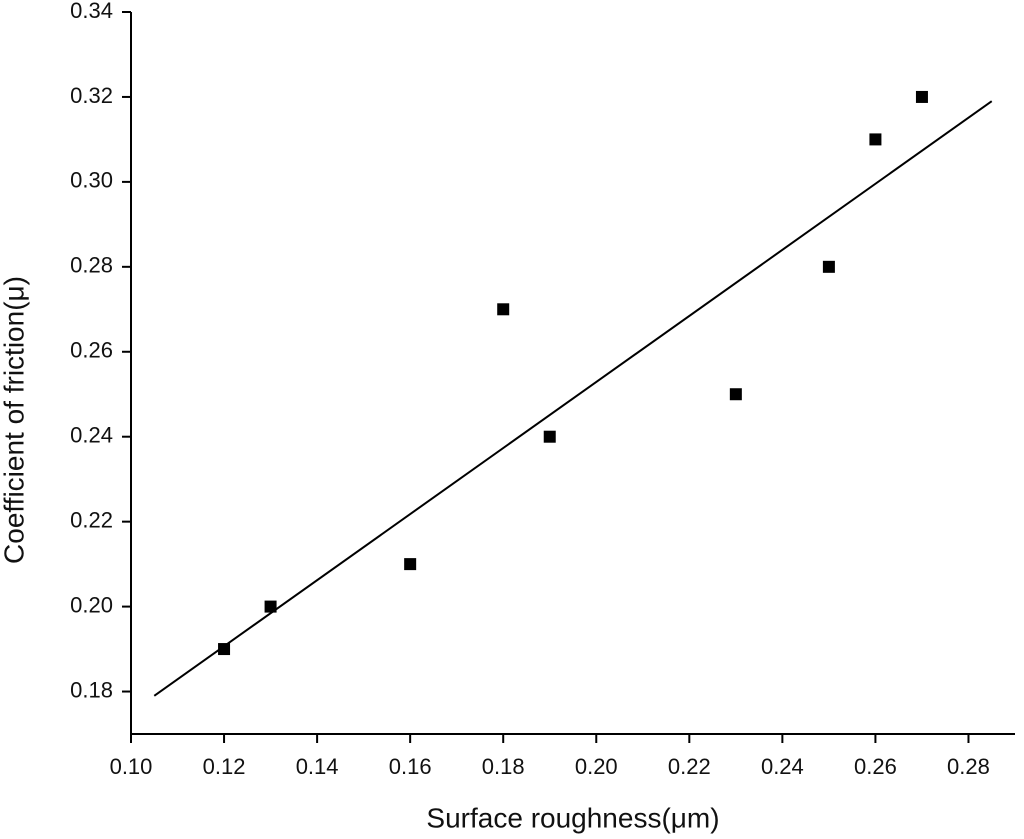  Describe the element at coordinates (875, 766) in the screenshot. I see `x-tick-label: 0.26` at that location.